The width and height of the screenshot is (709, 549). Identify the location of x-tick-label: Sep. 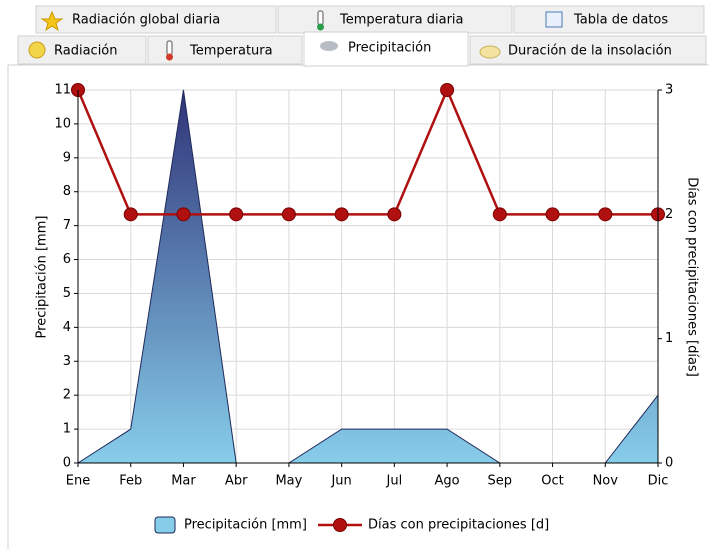
(500, 481).